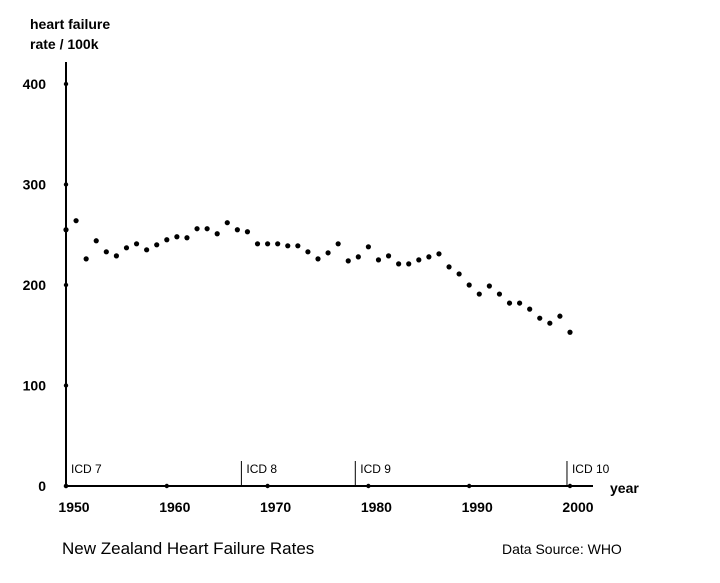 The image size is (720, 583). What do you see at coordinates (562, 549) in the screenshot?
I see `data-source: Data Source: WHO` at bounding box center [562, 549].